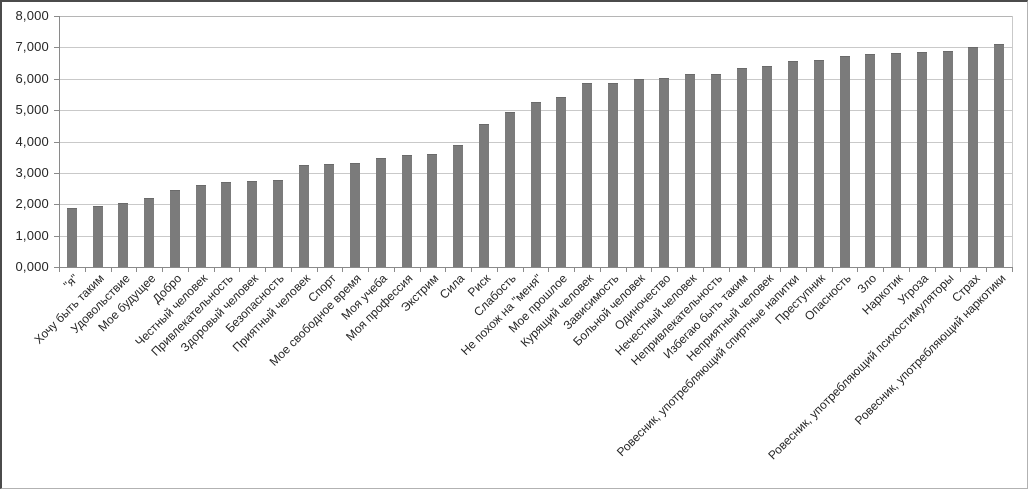  I want to click on x-axis-line, so click(536, 267).